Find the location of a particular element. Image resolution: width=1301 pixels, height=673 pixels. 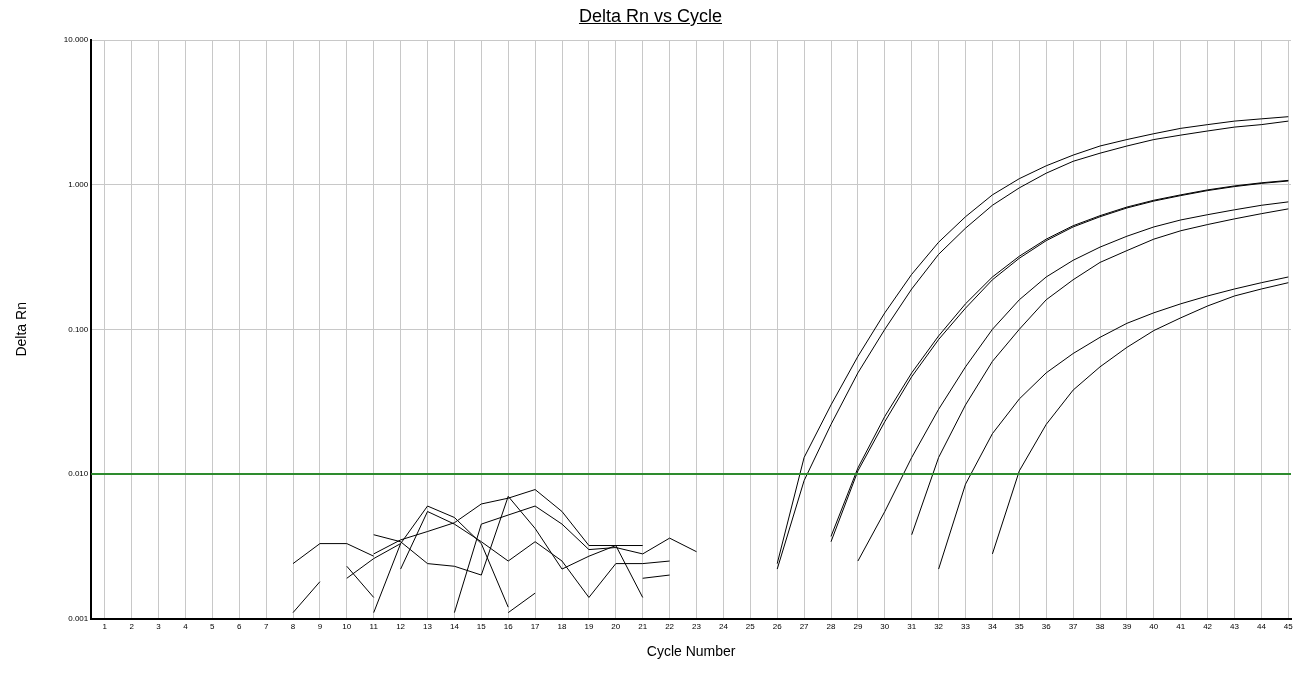

y-tick-label: 0.001 is located at coordinates (78, 618).